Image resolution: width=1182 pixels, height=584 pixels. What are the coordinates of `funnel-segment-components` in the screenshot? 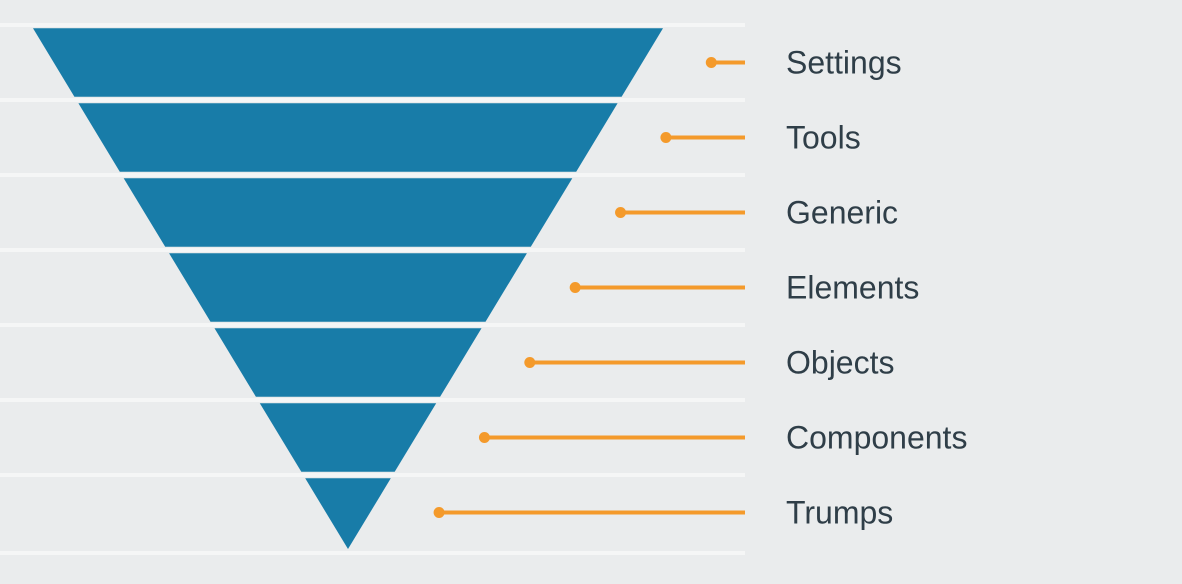 It's located at (348, 437).